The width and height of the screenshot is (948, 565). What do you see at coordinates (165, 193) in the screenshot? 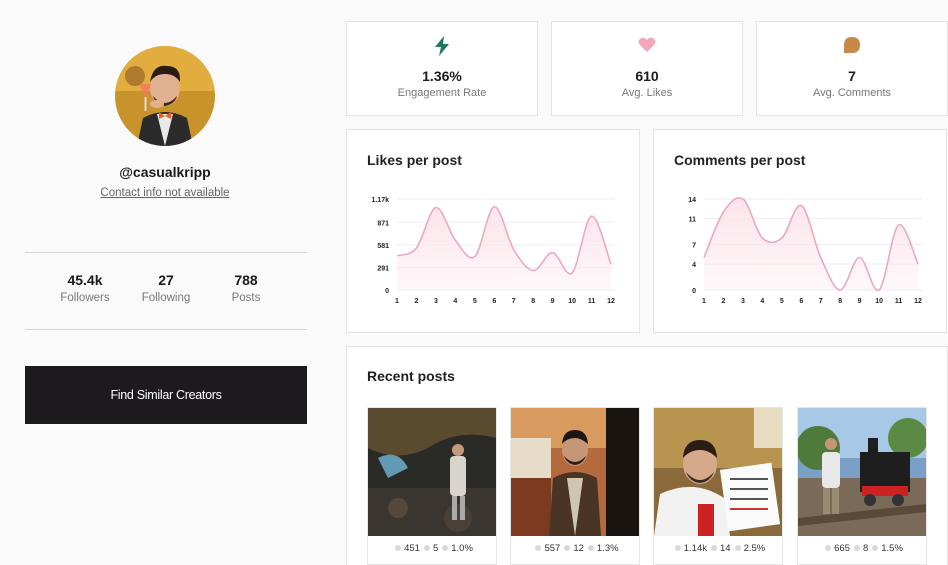
I see `contact-info-link: Contact info not available` at bounding box center [165, 193].